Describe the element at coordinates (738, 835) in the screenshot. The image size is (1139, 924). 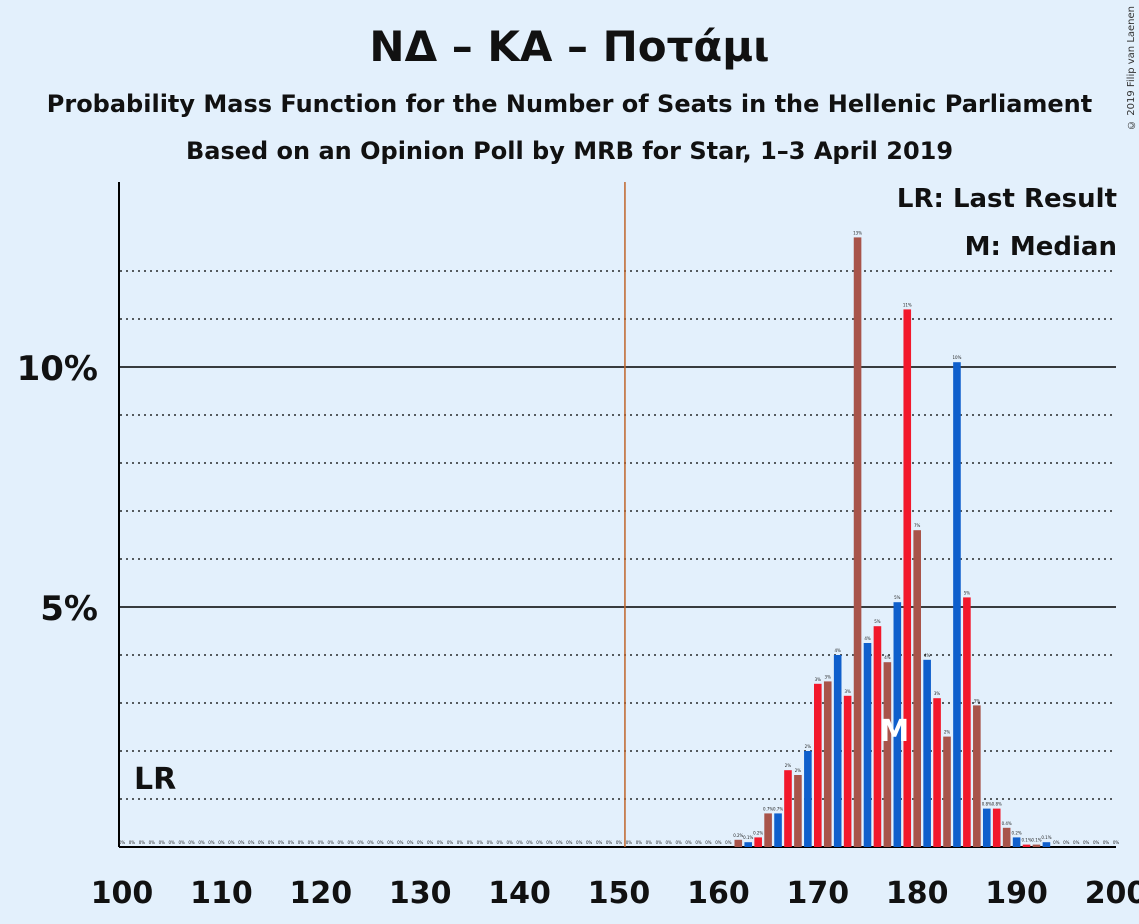
I see `bar-label-162: 0.2%` at that location.